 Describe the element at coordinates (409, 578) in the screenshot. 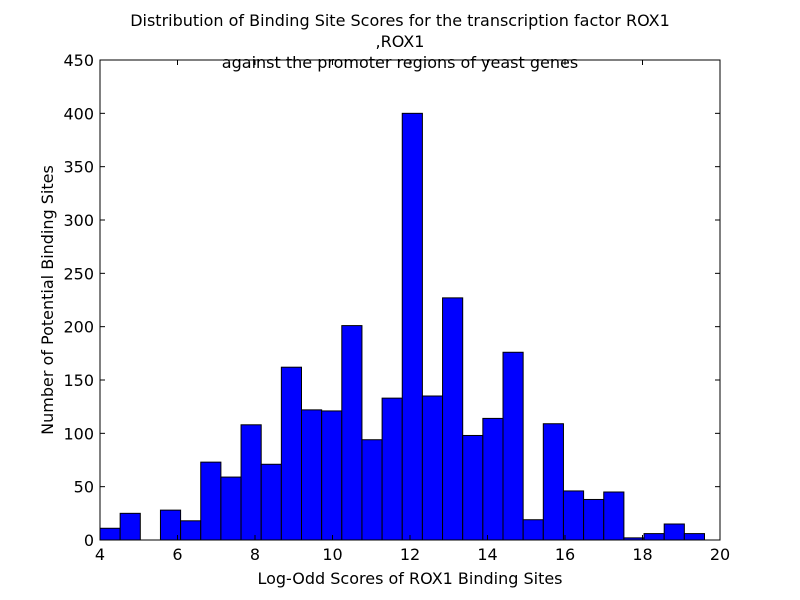

I see `x-axis-label: Log-Odd Scores of ROX1 Binding Sites` at that location.